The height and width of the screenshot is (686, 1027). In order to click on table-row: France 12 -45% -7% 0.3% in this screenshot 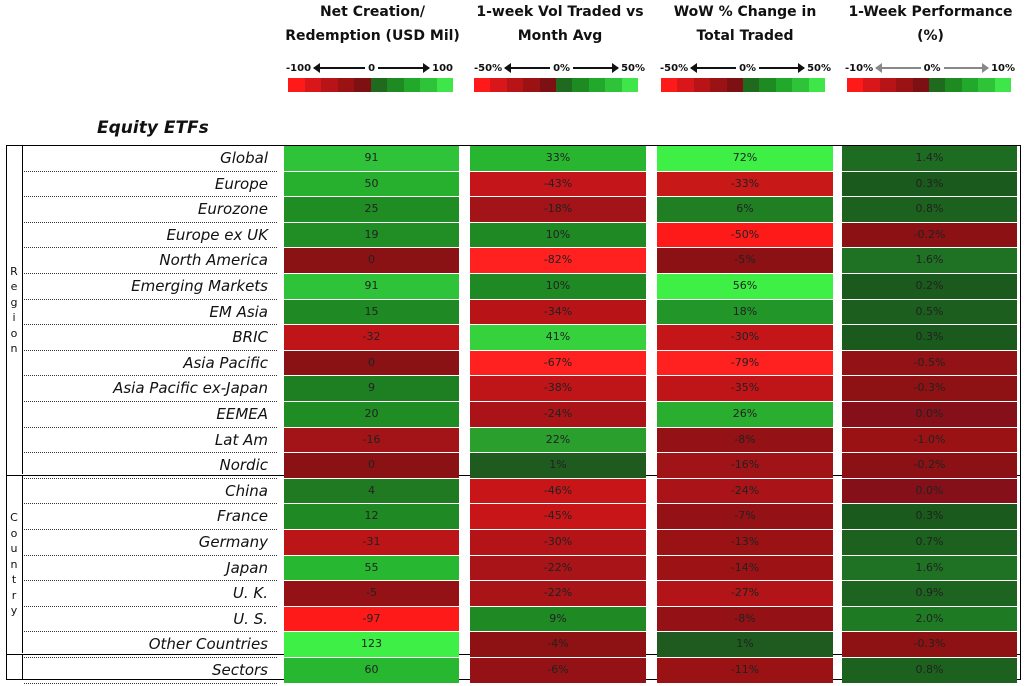, I will do `click(522, 517)`.